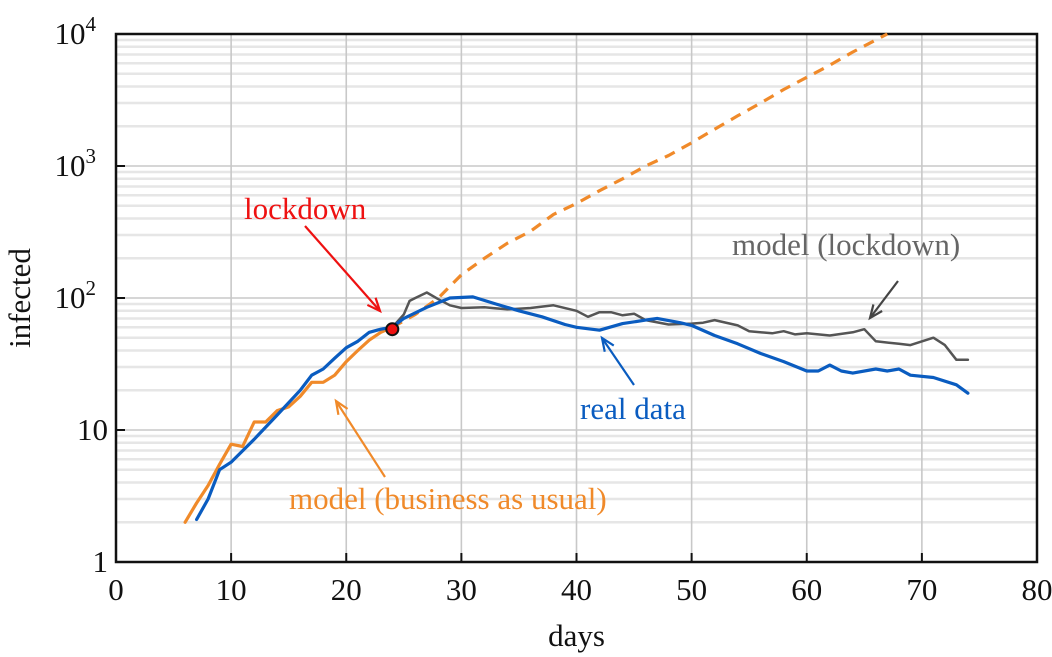 The image size is (1052, 657). I want to click on annotation-model-lockdown: model (lockdown), so click(846, 244).